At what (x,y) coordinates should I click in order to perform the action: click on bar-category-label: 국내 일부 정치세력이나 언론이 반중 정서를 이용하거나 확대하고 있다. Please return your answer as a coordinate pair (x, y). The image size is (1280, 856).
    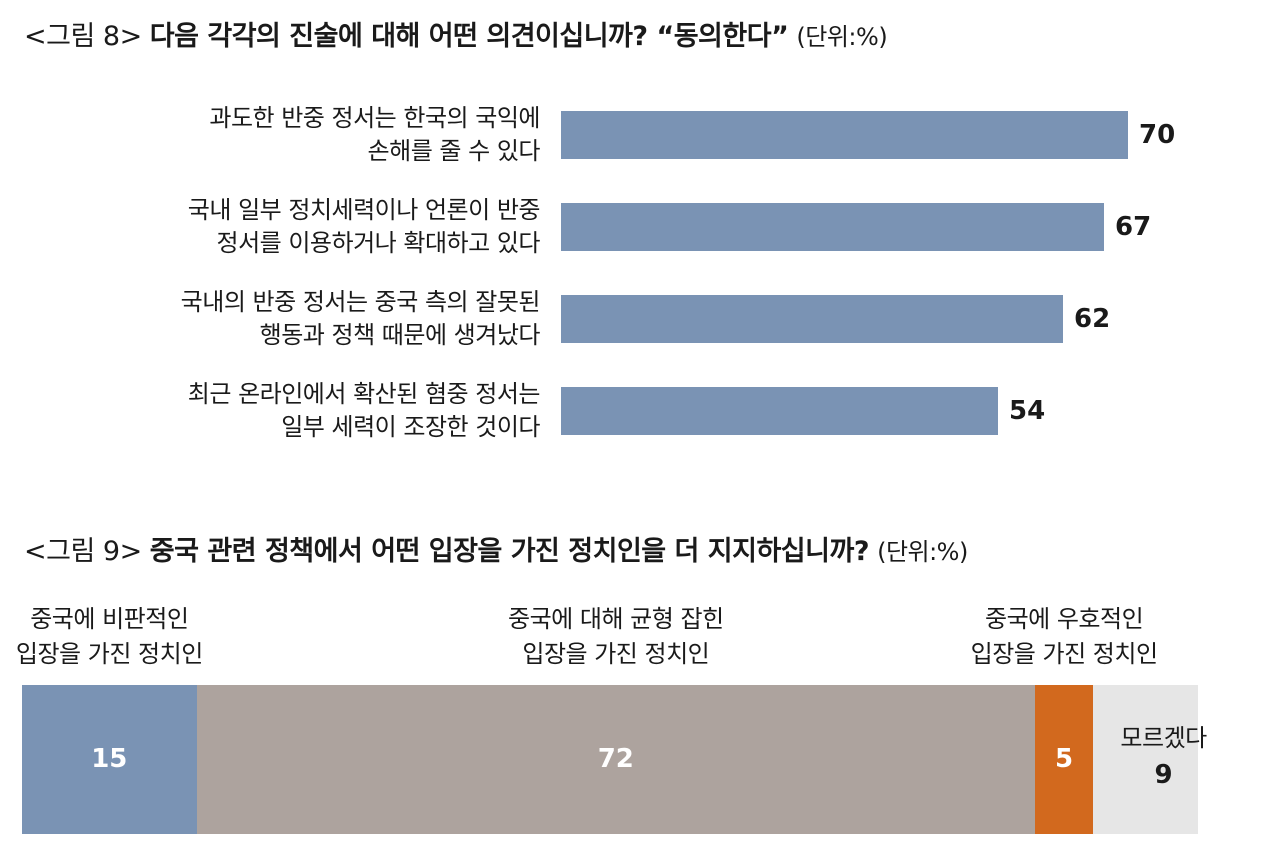
    Looking at the image, I should click on (364, 226).